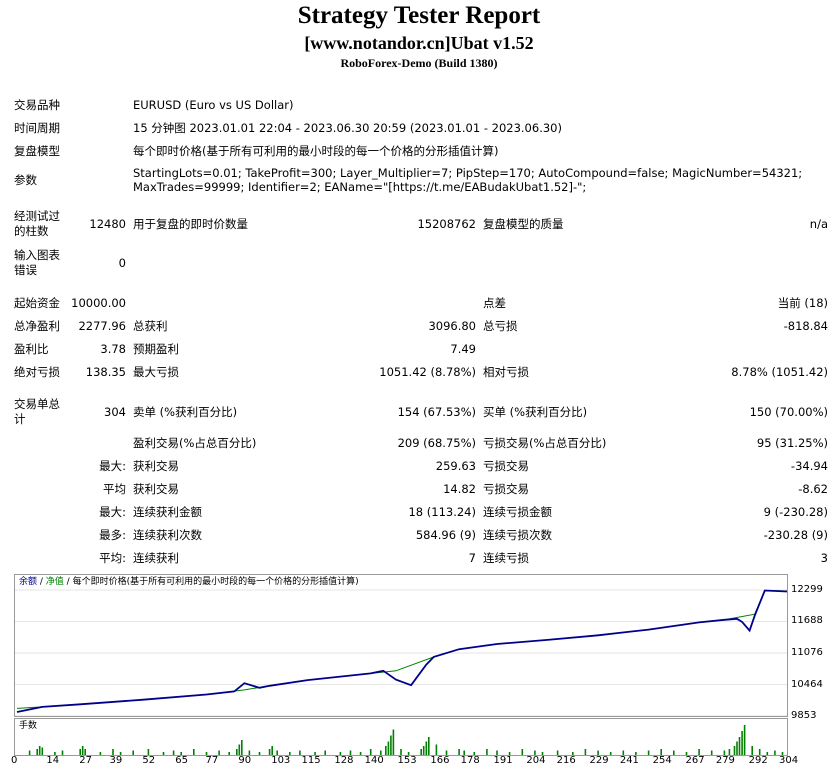  What do you see at coordinates (807, 589) in the screenshot?
I see `y-tick-label: 12299` at bounding box center [807, 589].